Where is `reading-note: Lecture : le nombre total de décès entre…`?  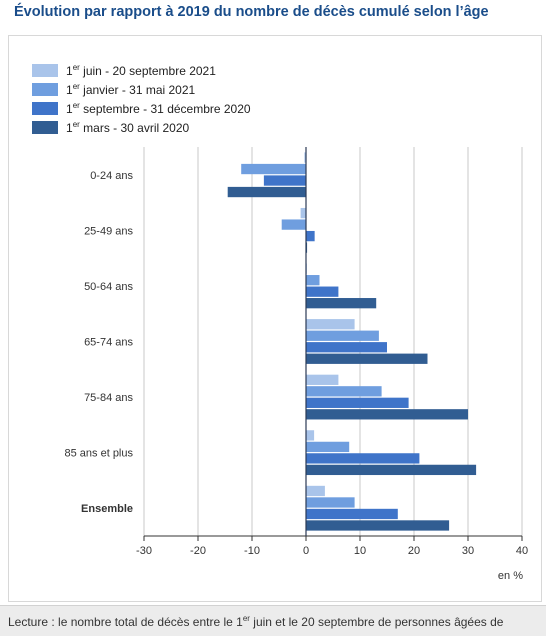 reading-note: Lecture : le nombre total de décès entre… is located at coordinates (273, 620).